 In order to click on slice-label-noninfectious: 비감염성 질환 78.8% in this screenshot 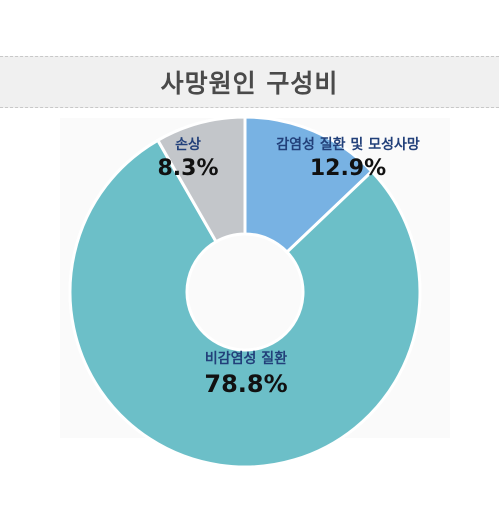, I will do `click(245, 373)`.